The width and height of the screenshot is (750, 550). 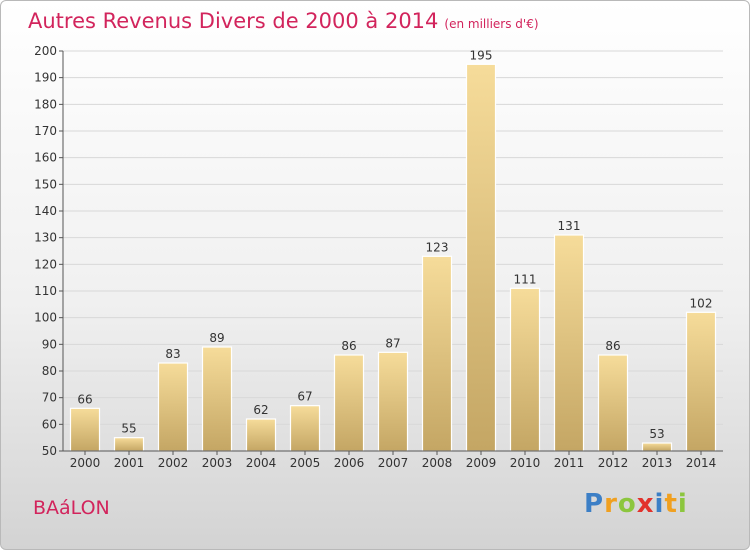 What do you see at coordinates (45, 211) in the screenshot?
I see `y-tick-label: 140` at bounding box center [45, 211].